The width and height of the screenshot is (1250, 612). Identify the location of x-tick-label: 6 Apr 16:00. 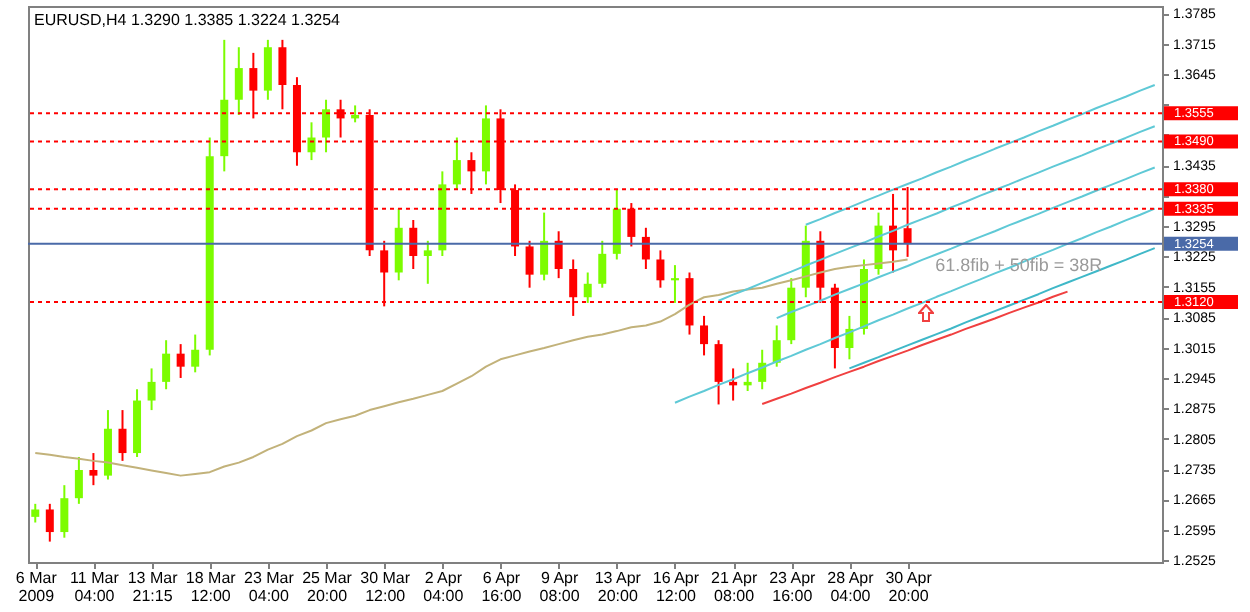
(502, 587).